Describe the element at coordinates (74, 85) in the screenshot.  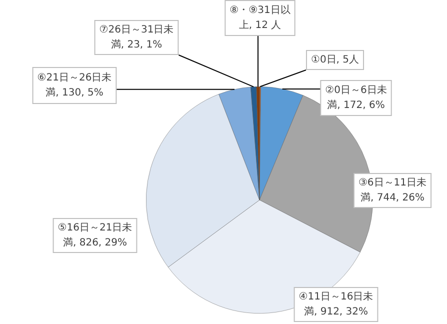
I see `slice-label: ⑥21日～26日未満, 130, 5%` at that location.